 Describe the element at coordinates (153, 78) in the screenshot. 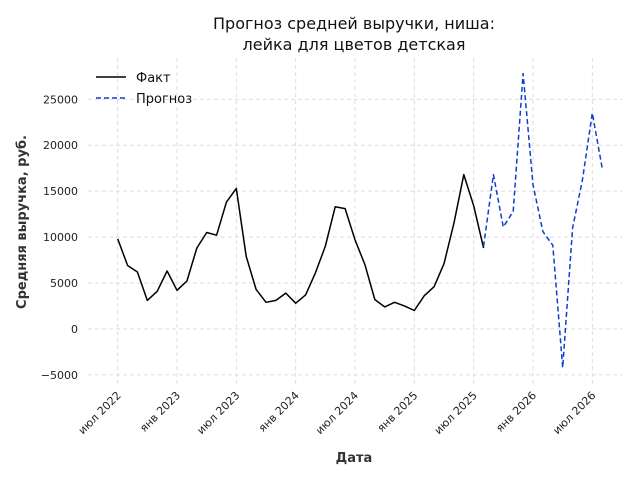

I see `legend-label-fact: Факт` at that location.